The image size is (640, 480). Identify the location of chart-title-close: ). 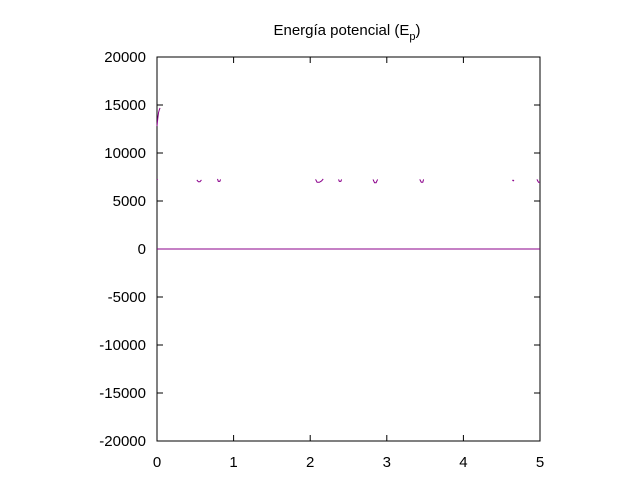
(418, 30).